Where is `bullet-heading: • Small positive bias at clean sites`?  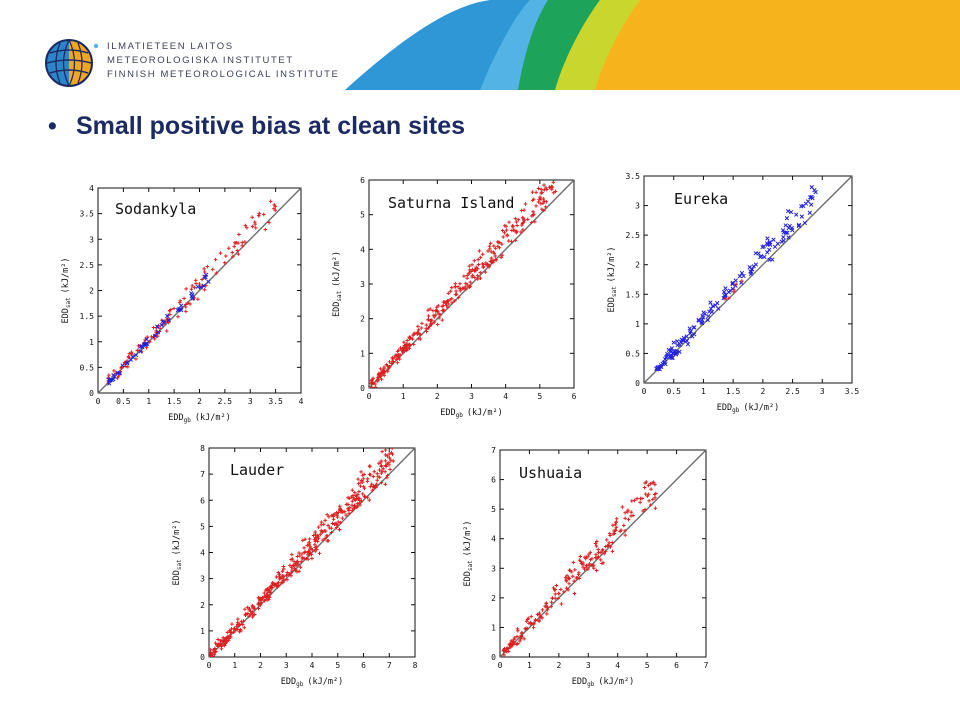 bullet-heading: • Small positive bias at clean sites is located at coordinates (256, 126).